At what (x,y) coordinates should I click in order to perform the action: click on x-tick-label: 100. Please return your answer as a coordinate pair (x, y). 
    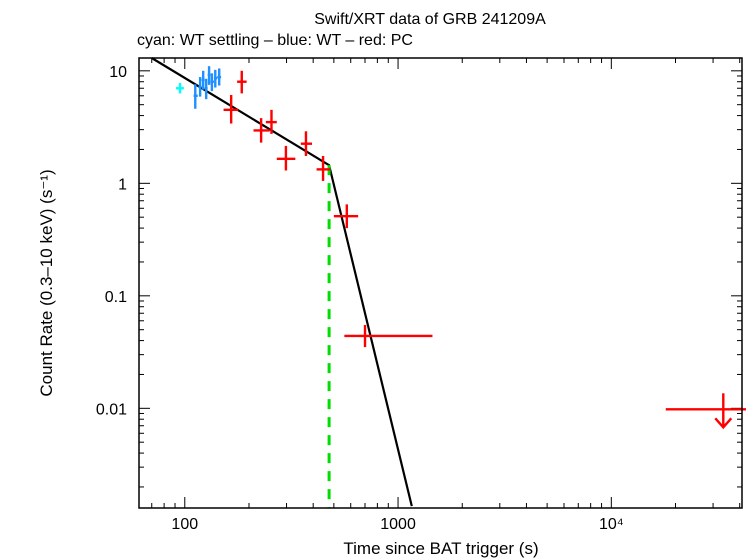
    Looking at the image, I should click on (184, 524).